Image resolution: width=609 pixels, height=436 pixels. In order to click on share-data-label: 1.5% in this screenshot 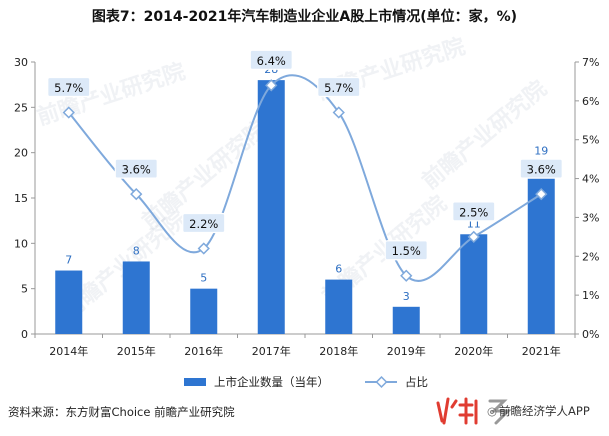, I will do `click(406, 251)`.